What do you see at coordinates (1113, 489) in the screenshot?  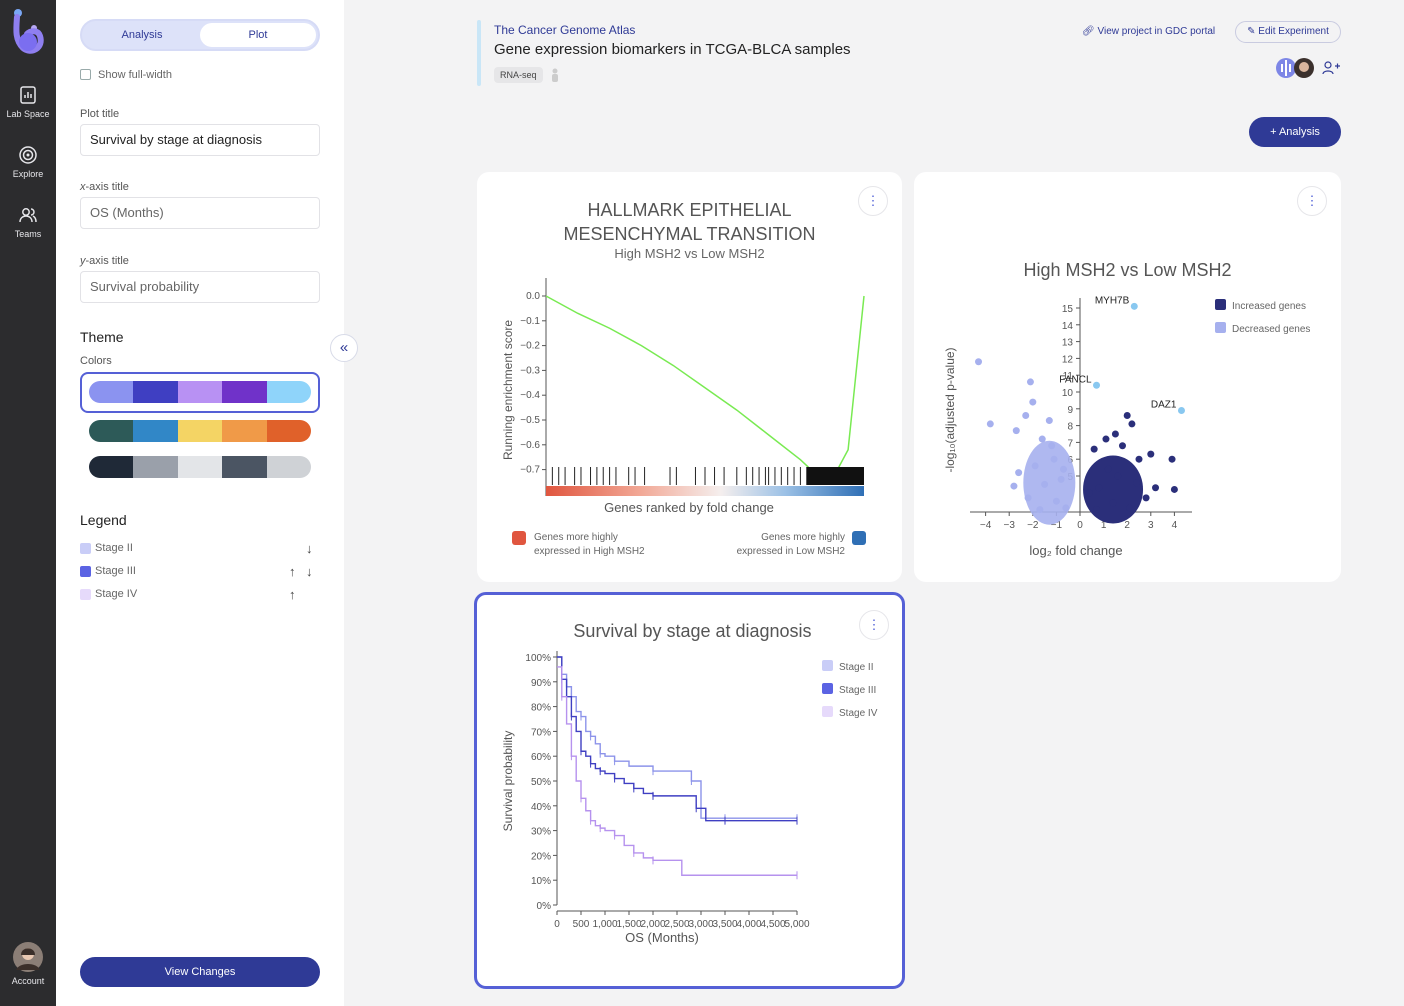 I see `increased-genes-cluster` at bounding box center [1113, 489].